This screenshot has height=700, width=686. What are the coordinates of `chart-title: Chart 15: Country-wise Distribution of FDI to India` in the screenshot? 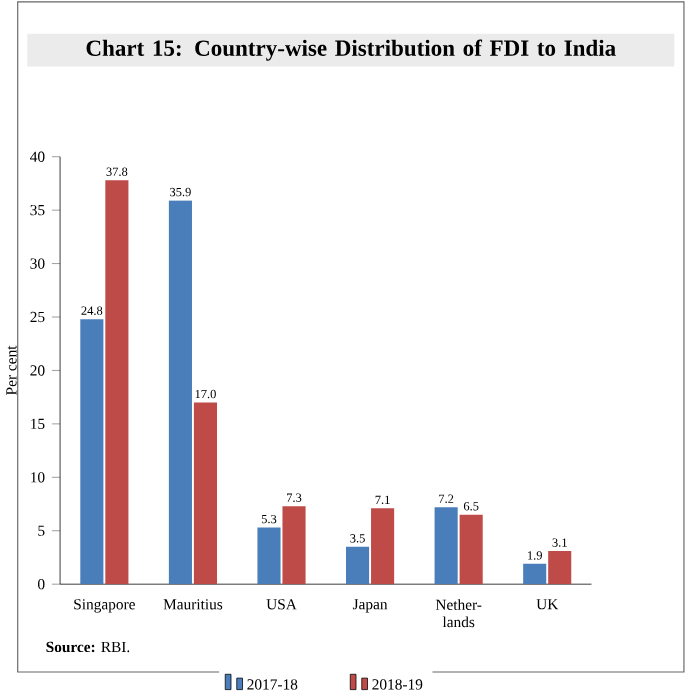 It's located at (351, 50).